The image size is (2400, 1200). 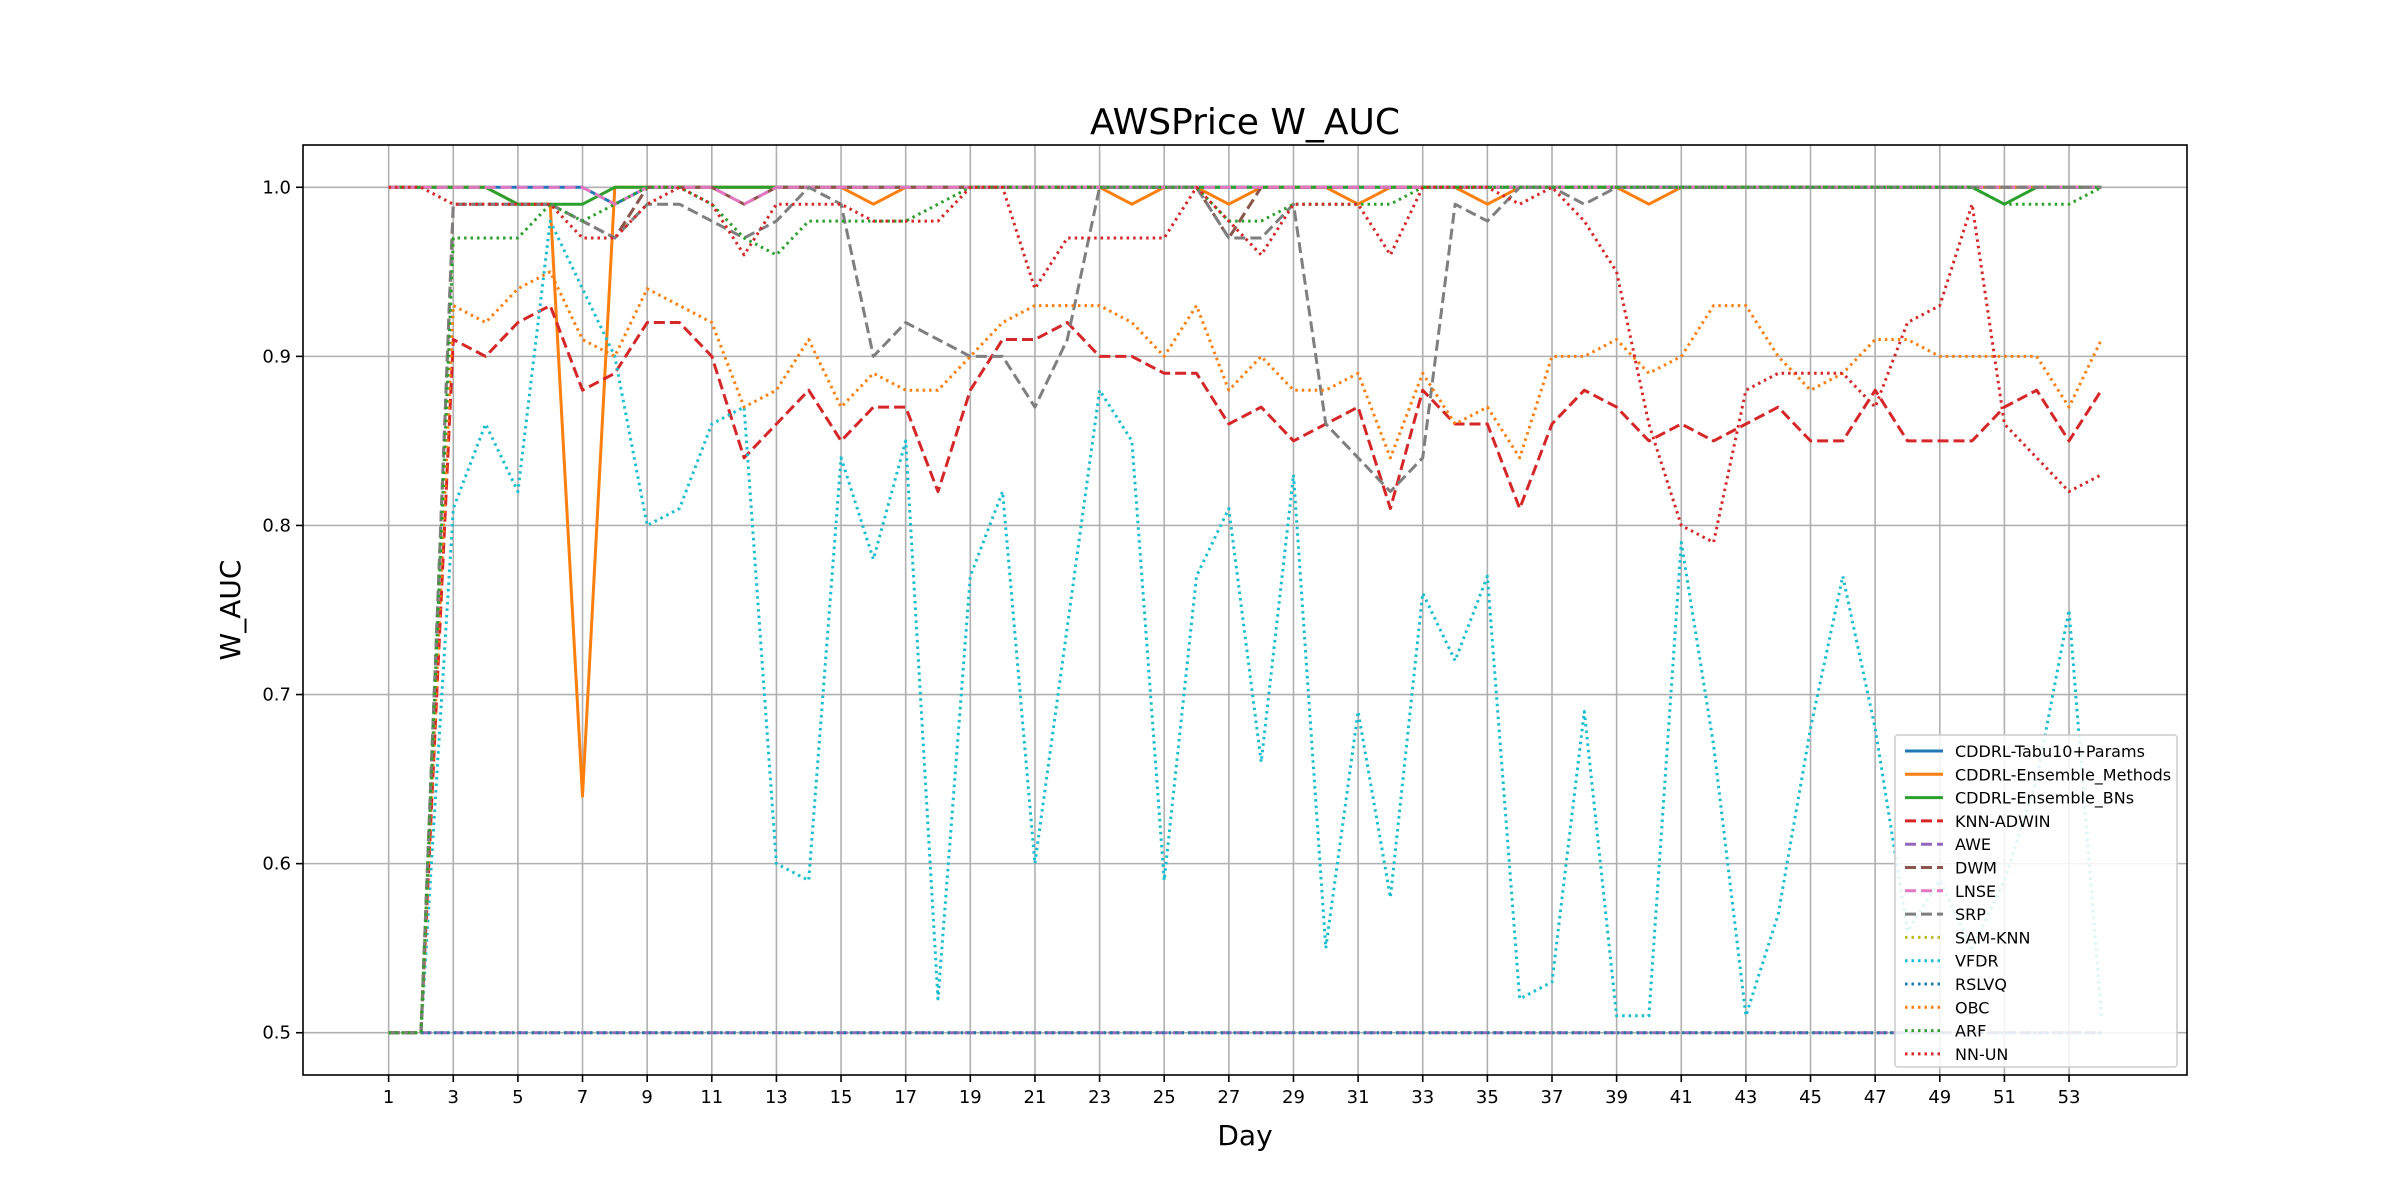 What do you see at coordinates (841, 1097) in the screenshot?
I see `x-tick-label: 15` at bounding box center [841, 1097].